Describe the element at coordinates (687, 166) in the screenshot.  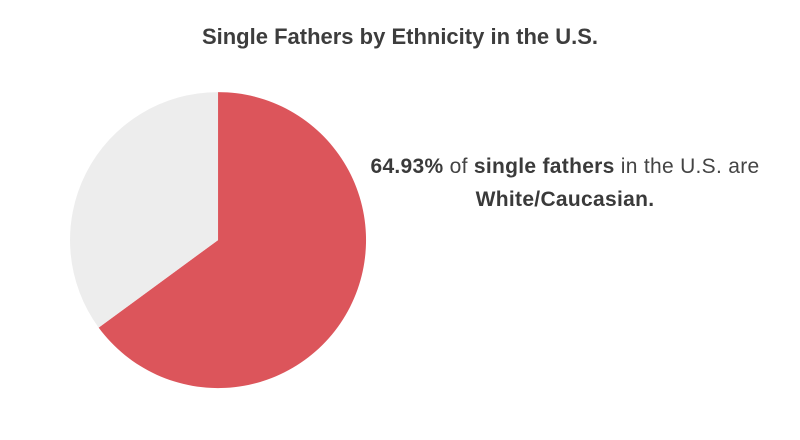
I see `annotation-text-2: in the U.S. are` at that location.